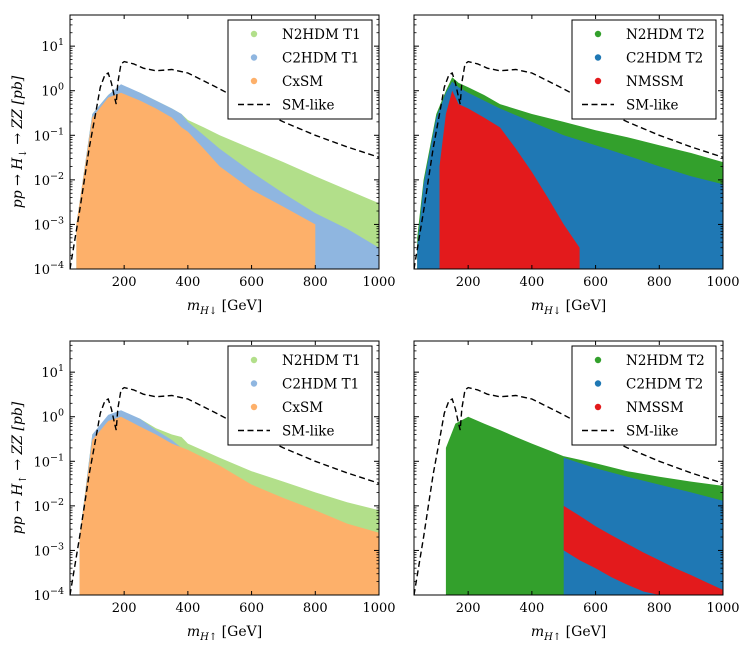 This screenshot has height=653, width=748. I want to click on y-axis-label: pp → H↑ → ZZ [pb], so click(19, 467).